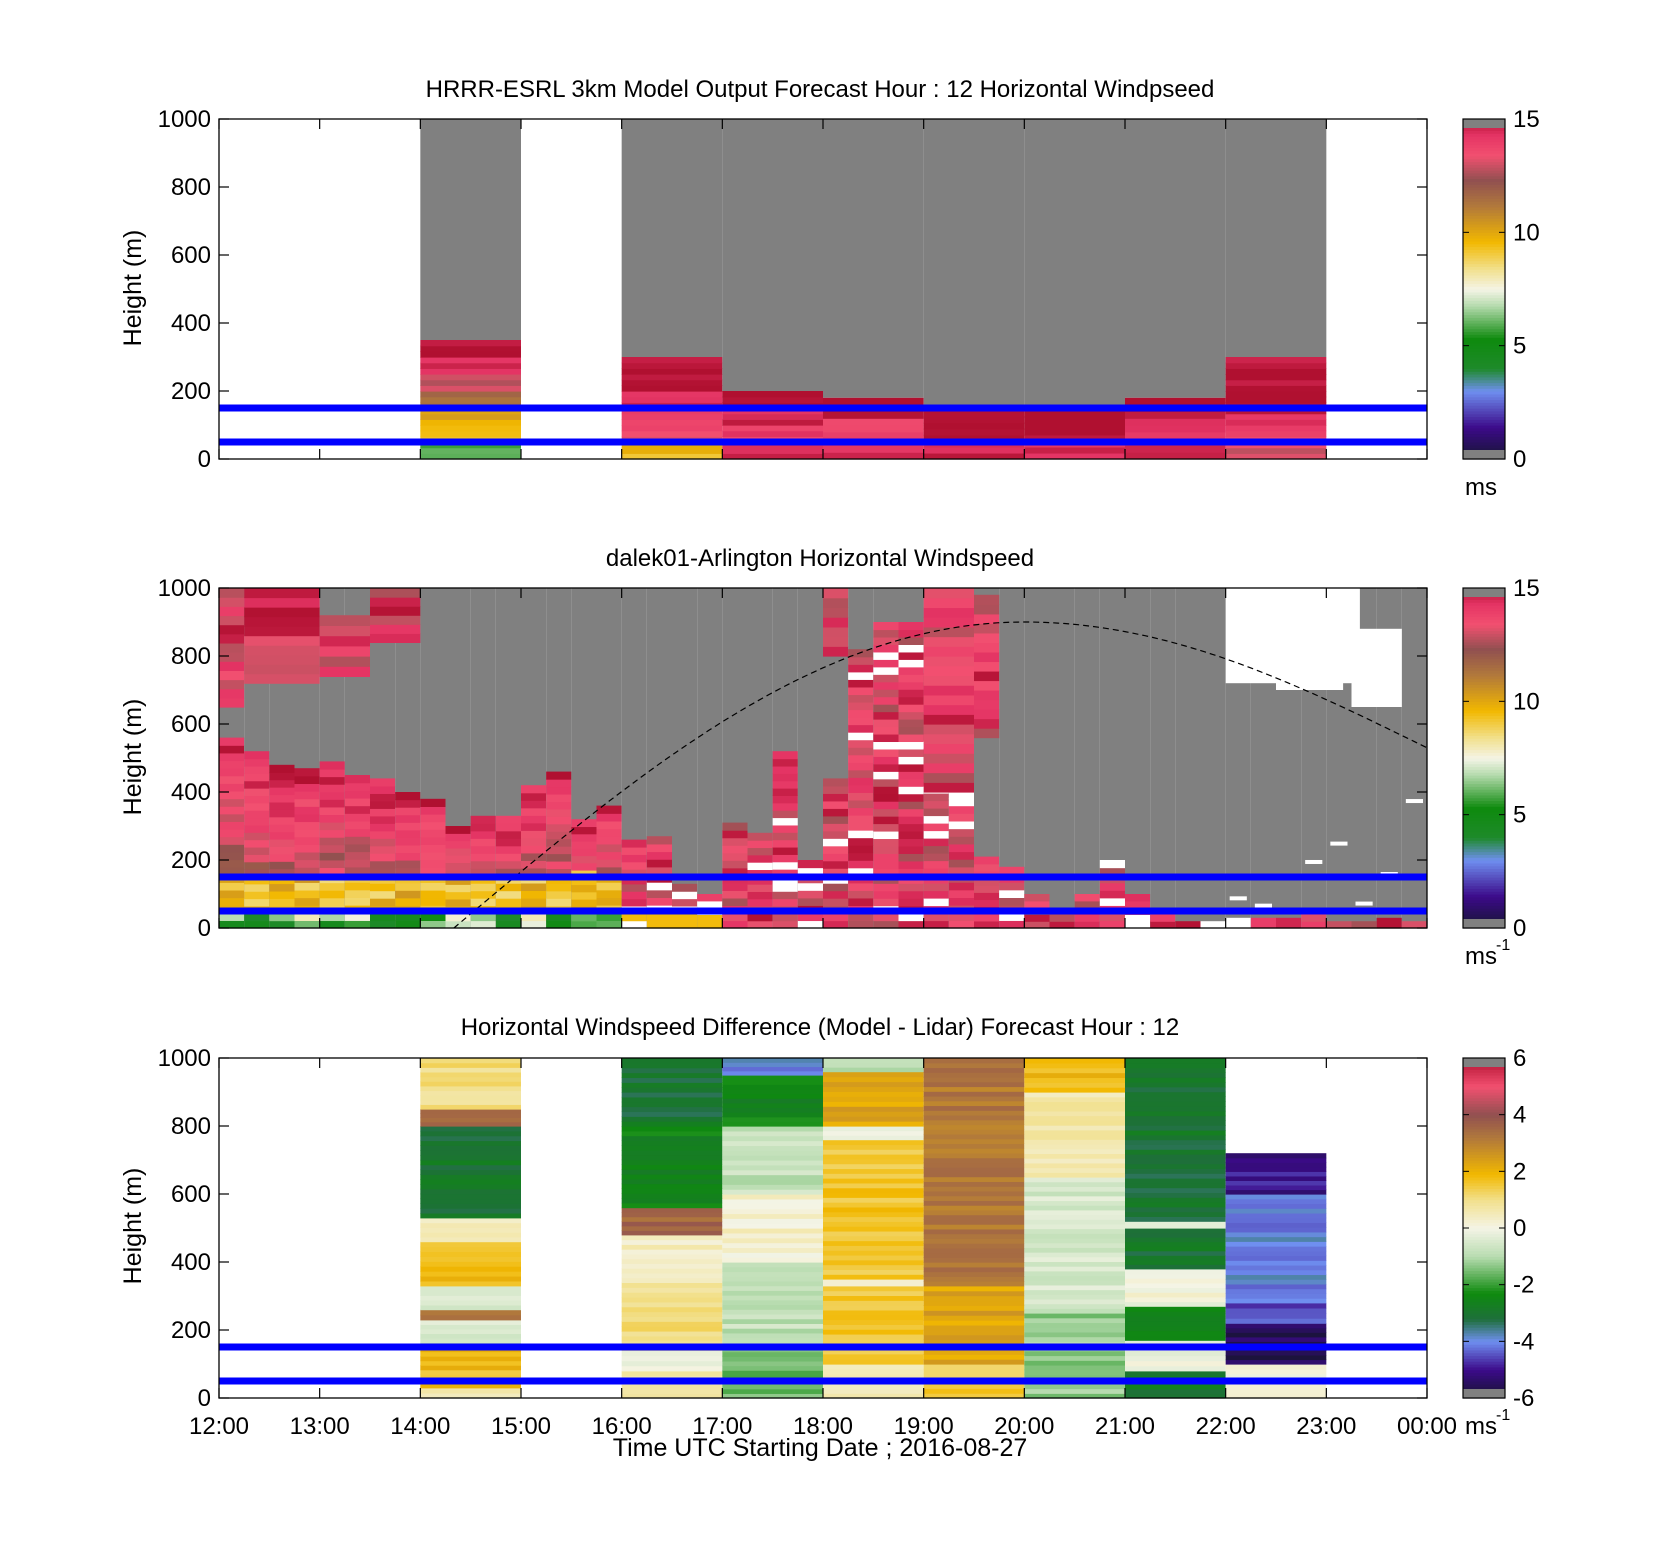  I want to click on lidar-gap, so click(1314, 861).